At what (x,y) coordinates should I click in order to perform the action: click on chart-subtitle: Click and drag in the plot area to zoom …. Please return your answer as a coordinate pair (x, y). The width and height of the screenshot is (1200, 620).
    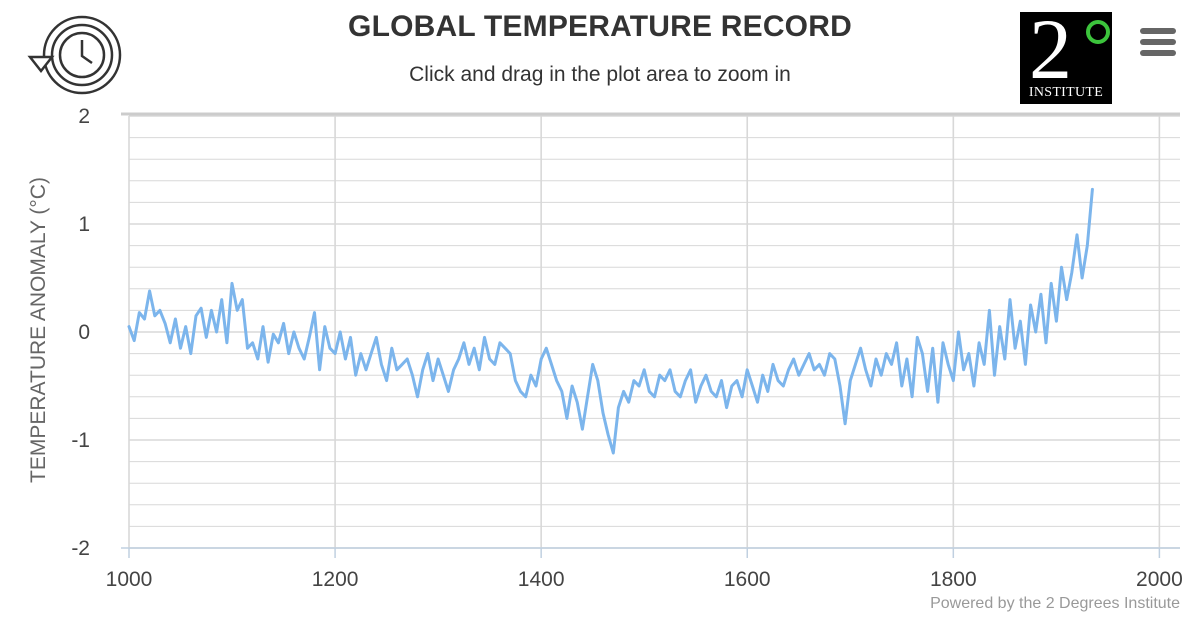
    Looking at the image, I should click on (600, 74).